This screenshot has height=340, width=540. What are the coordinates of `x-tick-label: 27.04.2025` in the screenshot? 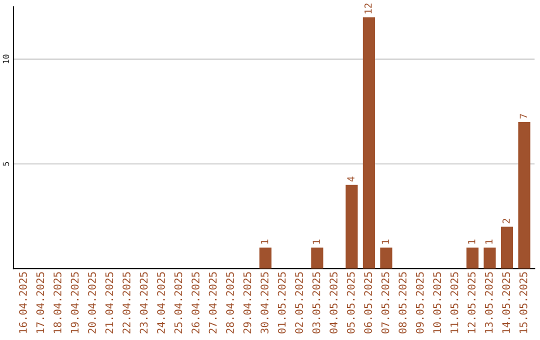 It's located at (212, 303).